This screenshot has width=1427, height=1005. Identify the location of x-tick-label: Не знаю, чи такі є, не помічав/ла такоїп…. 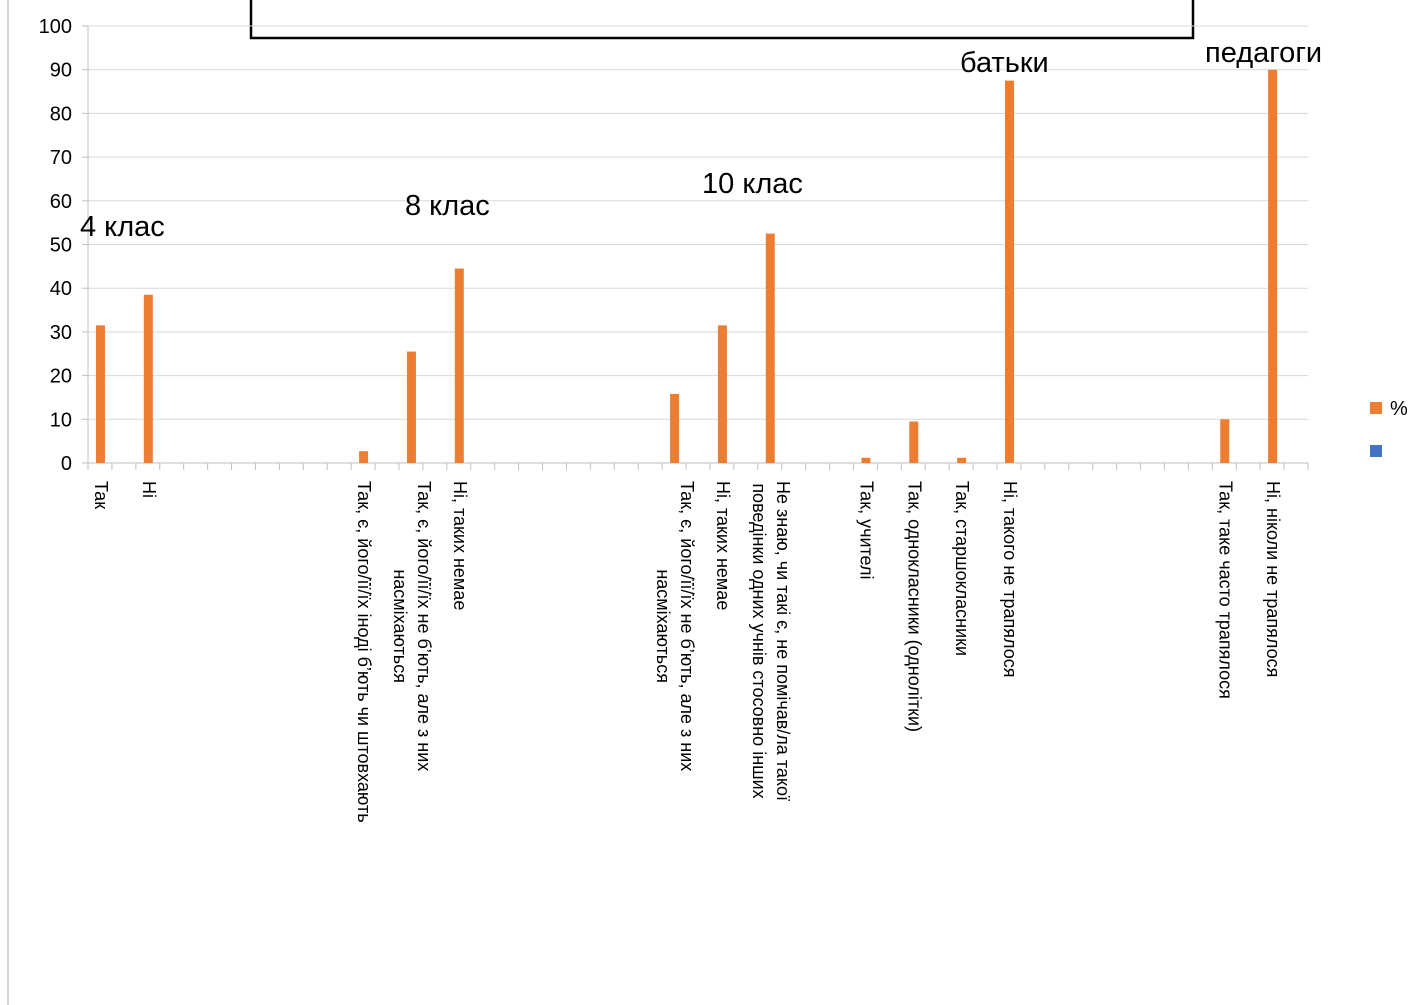
(771, 641).